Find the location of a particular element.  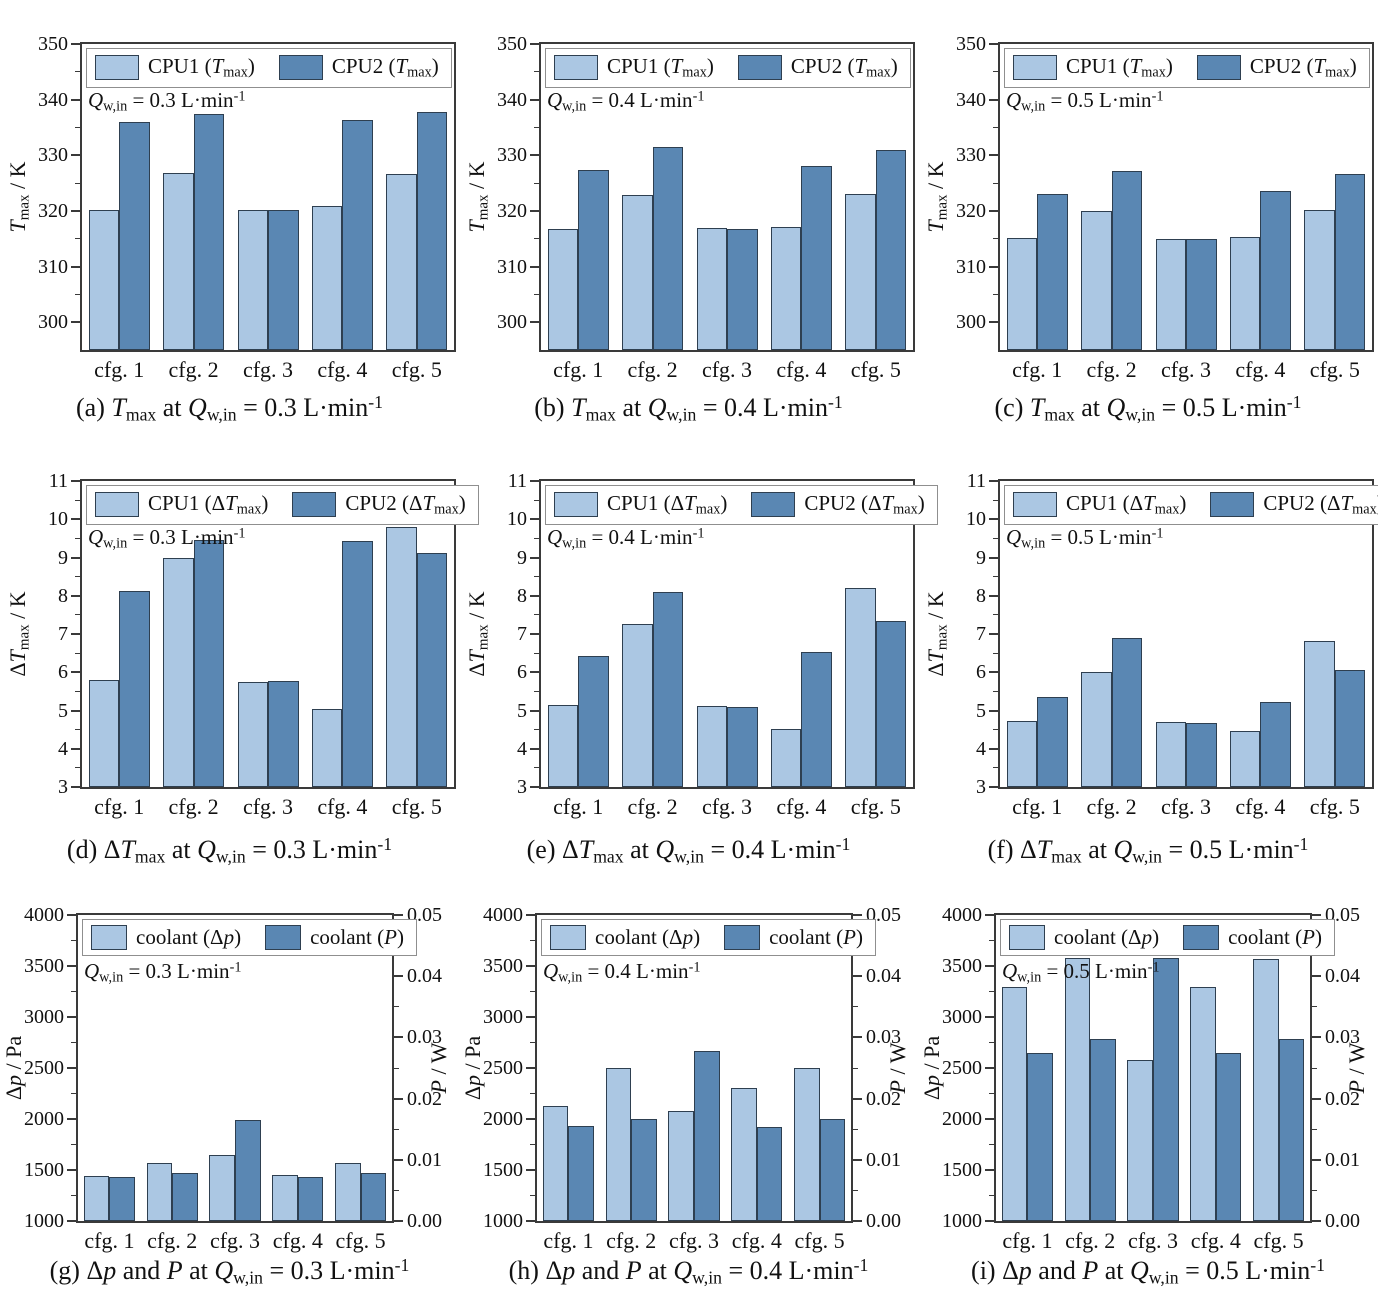

y-axis-tick-label: 4000 is located at coordinates (962, 915).